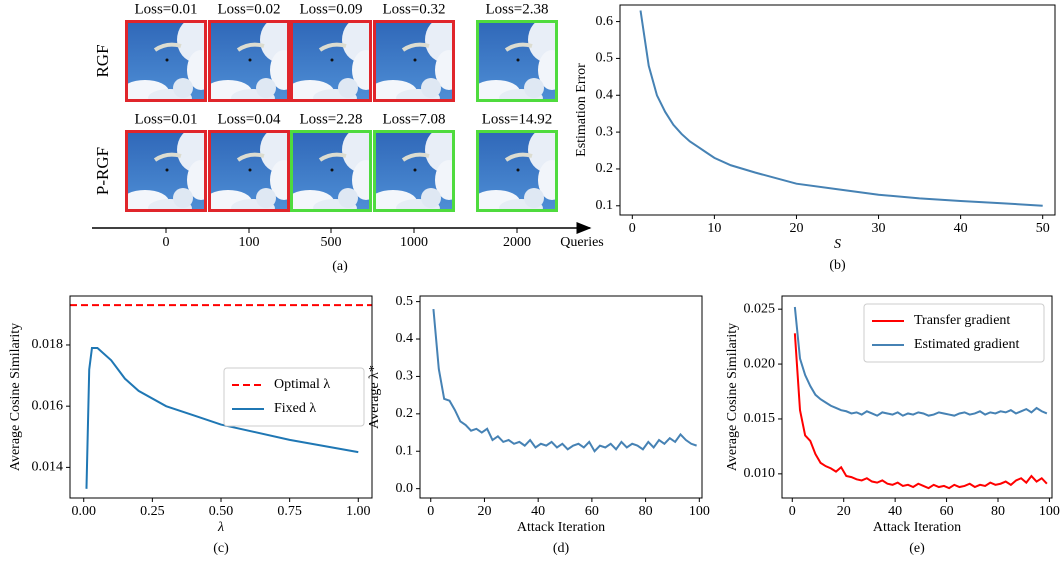  Describe the element at coordinates (581, 110) in the screenshot. I see `y-axis-label: Estimation Error` at that location.